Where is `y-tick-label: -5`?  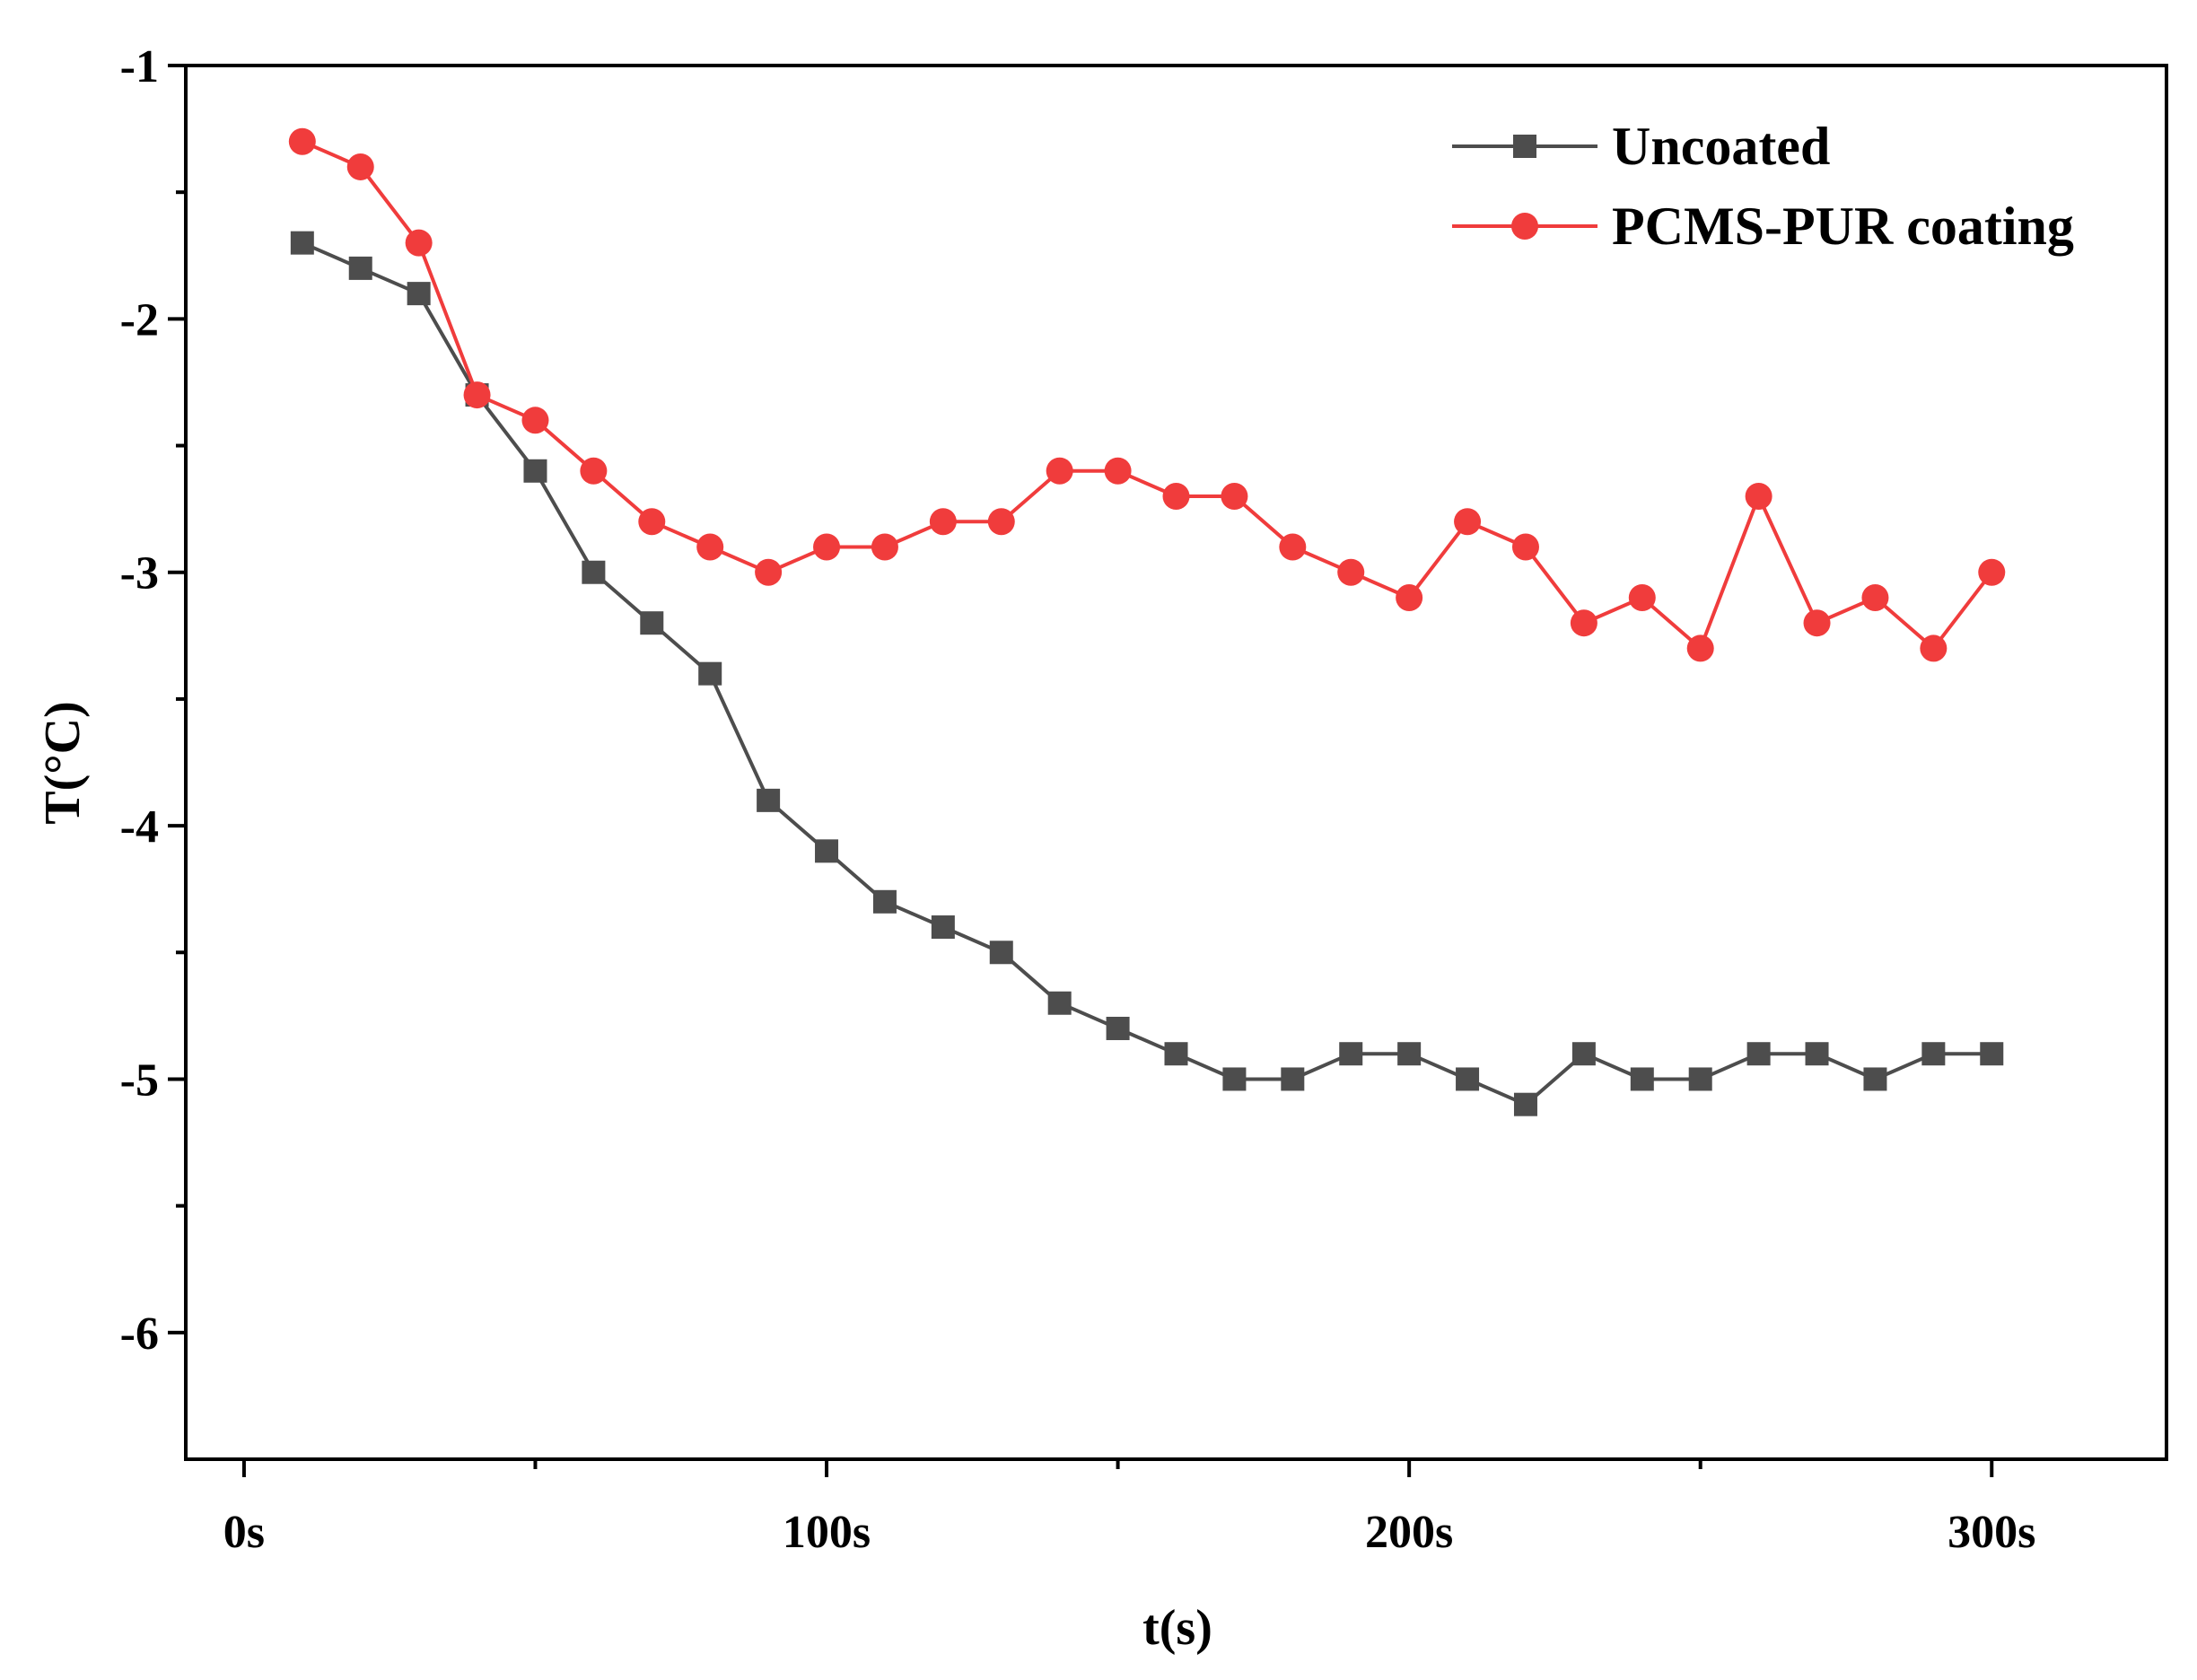
y-tick-label: -5 is located at coordinates (139, 1080).